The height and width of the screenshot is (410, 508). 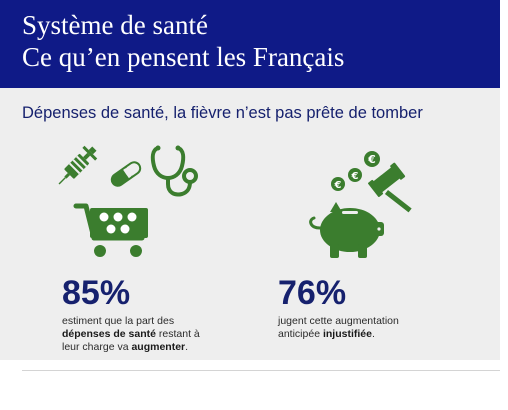 What do you see at coordinates (96, 293) in the screenshot?
I see `stat-value-85: 85%` at bounding box center [96, 293].